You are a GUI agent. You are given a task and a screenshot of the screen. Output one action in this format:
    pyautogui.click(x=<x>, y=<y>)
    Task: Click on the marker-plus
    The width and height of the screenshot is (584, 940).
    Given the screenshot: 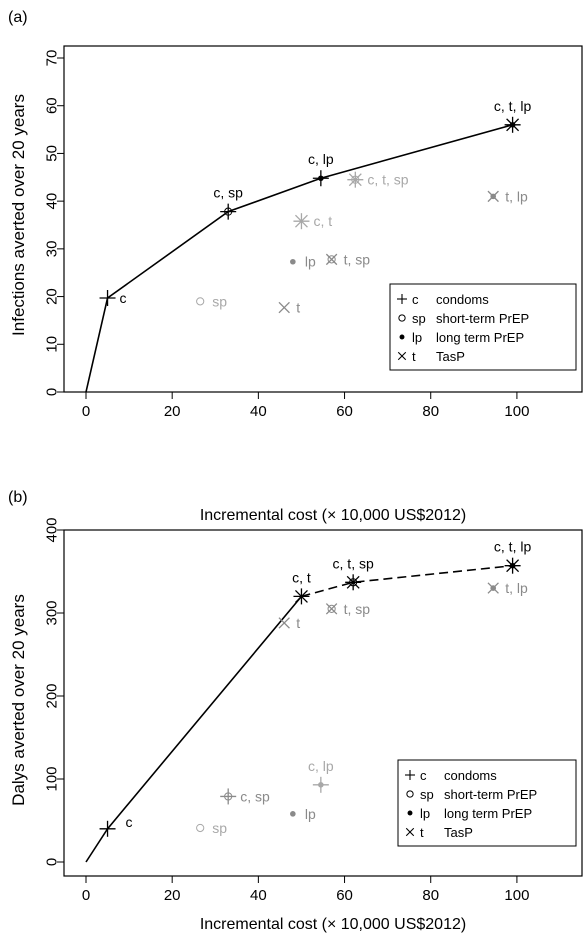 What is the action you would take?
    pyautogui.click(x=228, y=211)
    